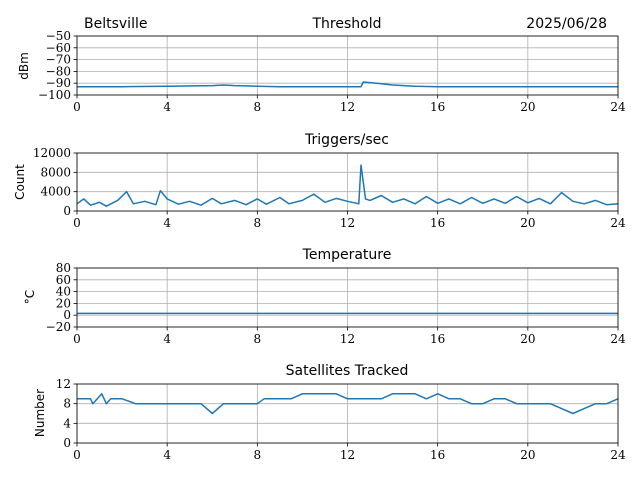  What do you see at coordinates (63, 292) in the screenshot?
I see `y-tick-label: 40` at bounding box center [63, 292].